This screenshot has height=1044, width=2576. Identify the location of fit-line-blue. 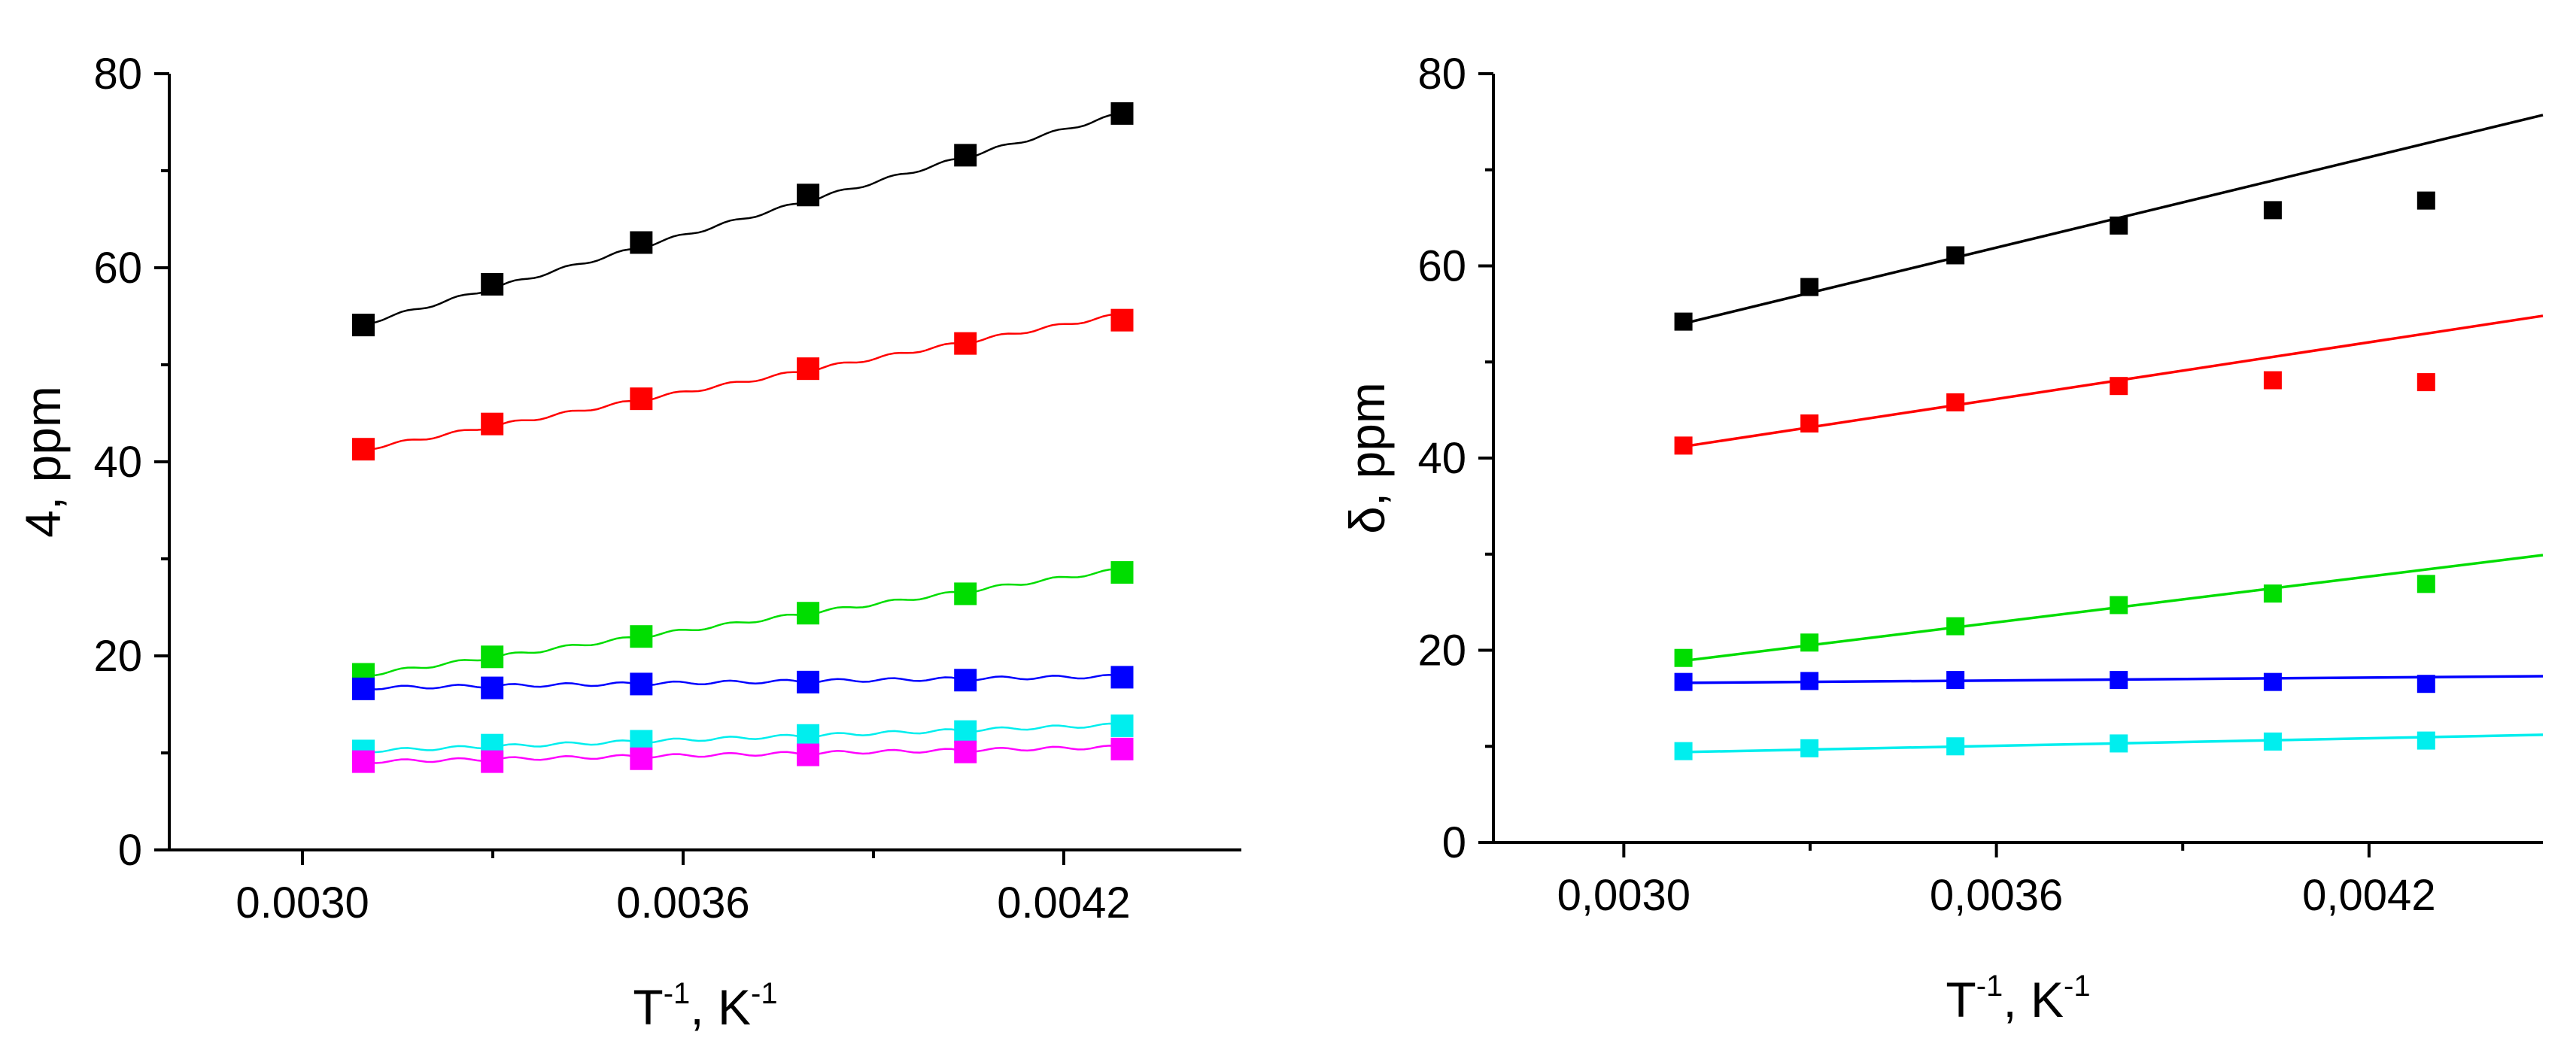
(742, 681).